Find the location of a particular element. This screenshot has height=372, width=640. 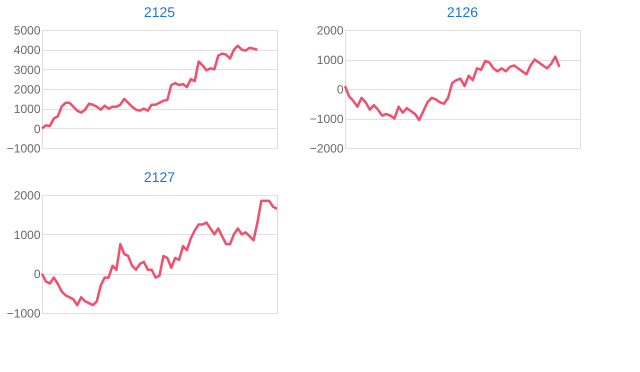

y-tick-label: −2000 is located at coordinates (327, 149).